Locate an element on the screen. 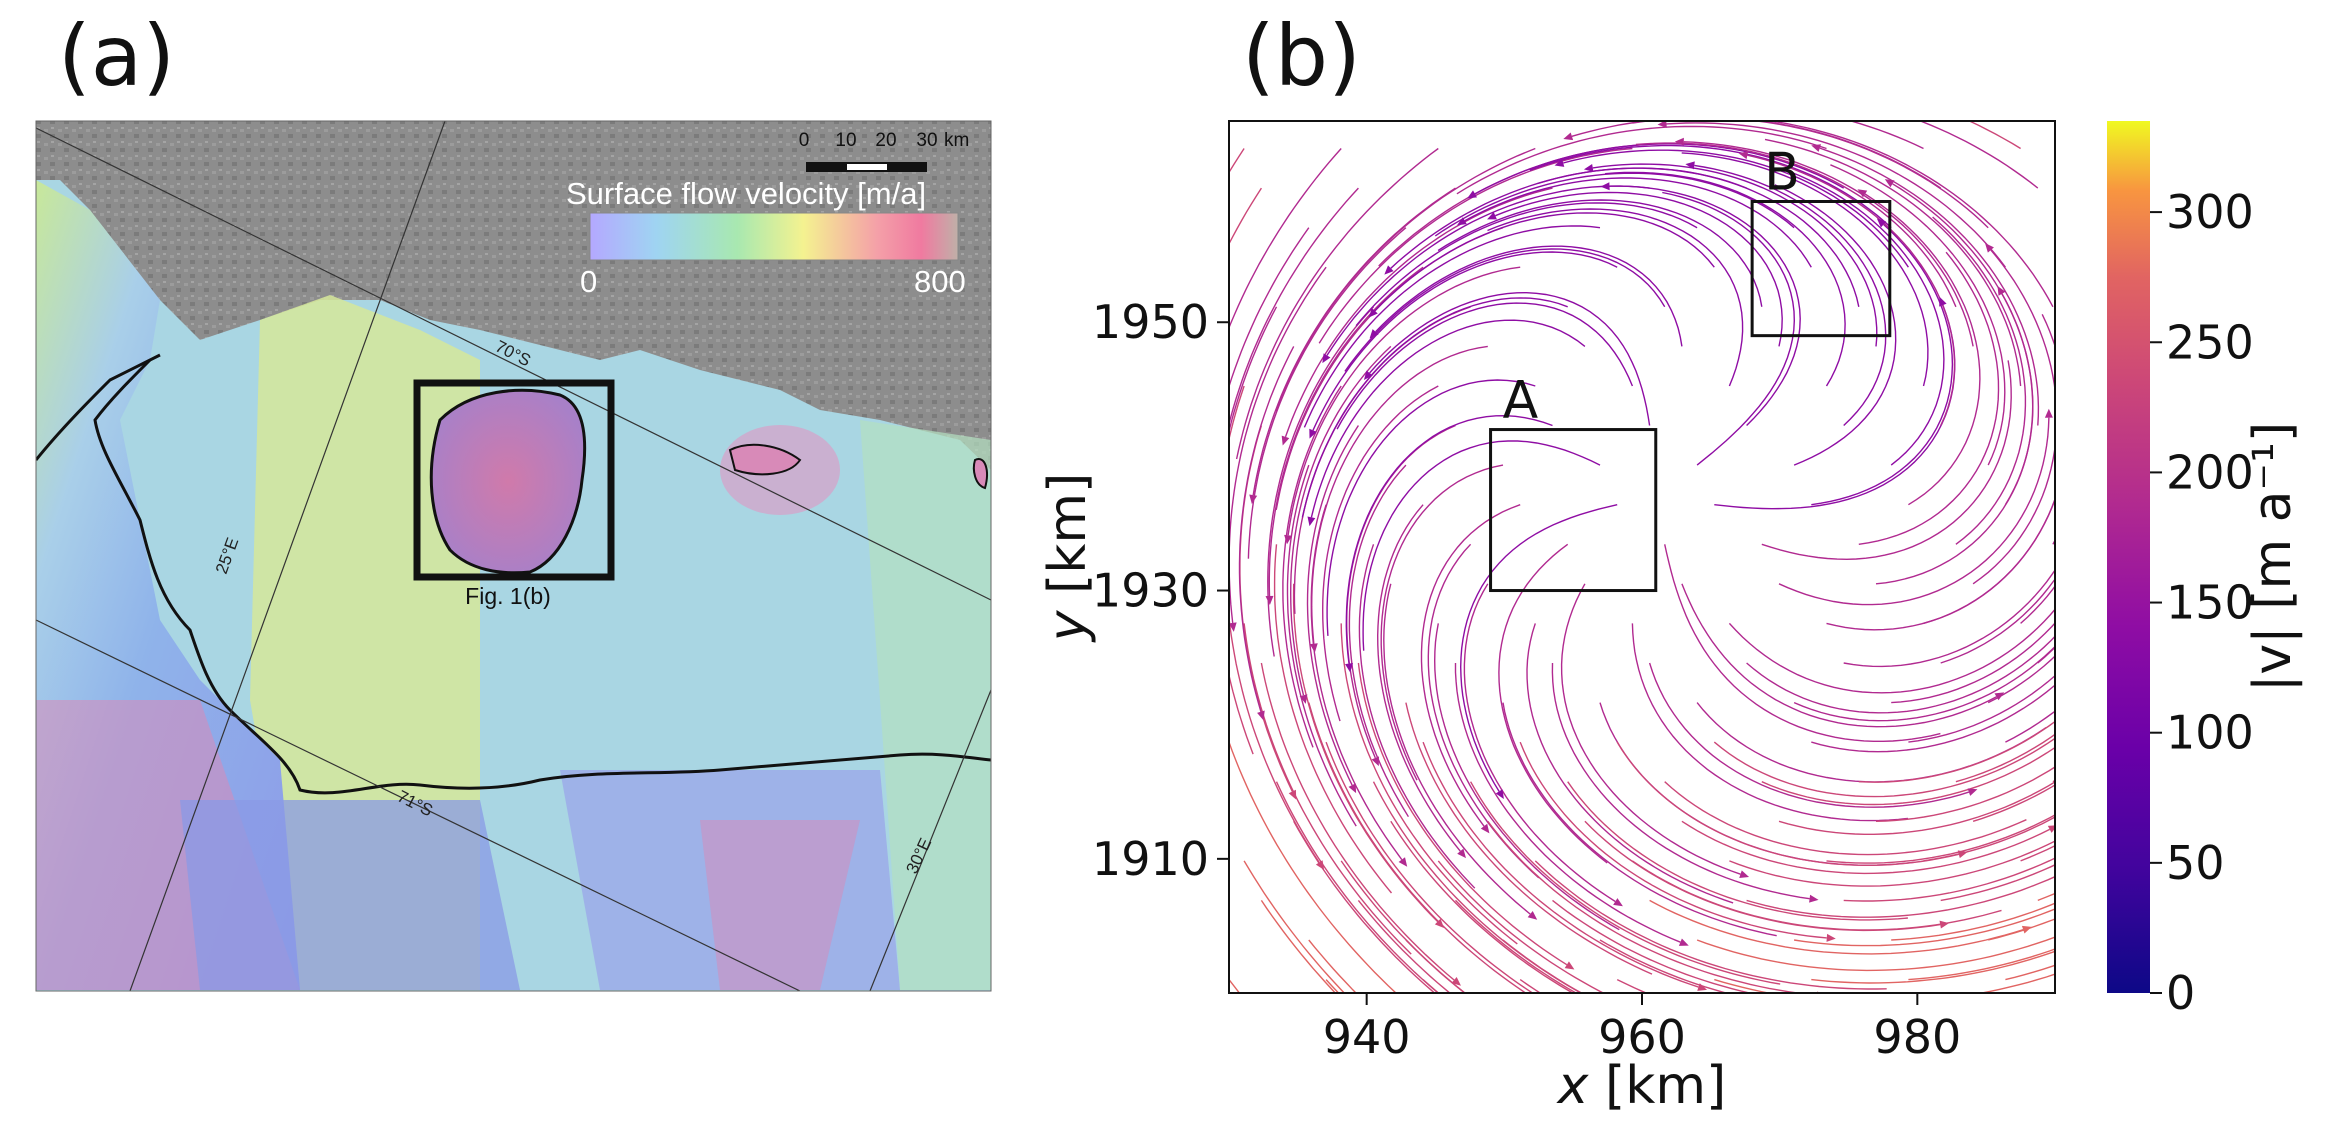 This screenshot has height=1128, width=2331. svg-text: 30 is located at coordinates (926, 140).